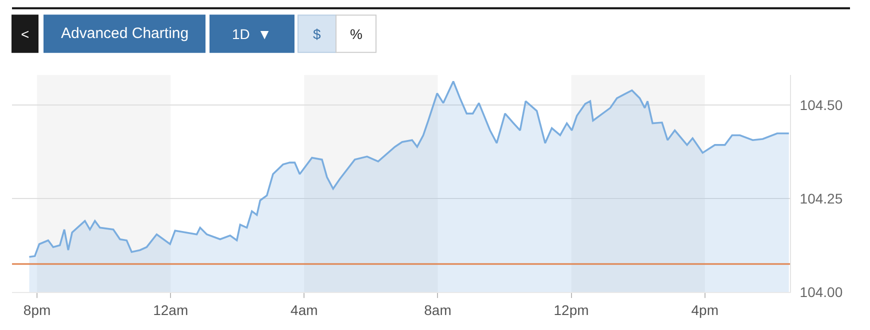 The width and height of the screenshot is (870, 330). I want to click on x-tick-label: 8pm, so click(37, 310).